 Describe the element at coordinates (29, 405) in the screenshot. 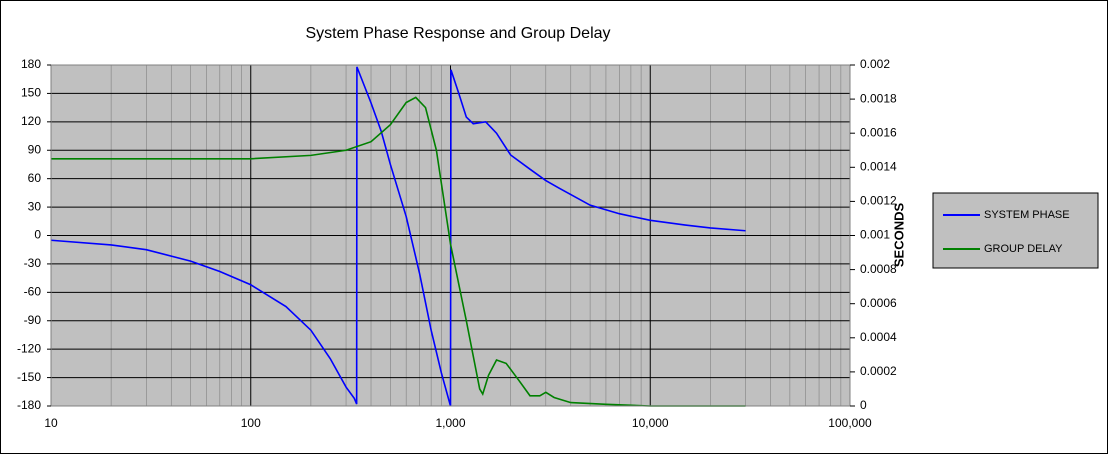

I see `y-tick-label: -180` at that location.